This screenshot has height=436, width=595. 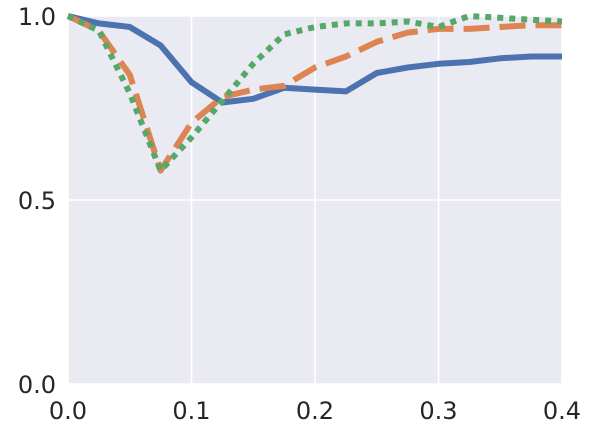 I want to click on x-tick-label: 0.1, so click(x=191, y=411).